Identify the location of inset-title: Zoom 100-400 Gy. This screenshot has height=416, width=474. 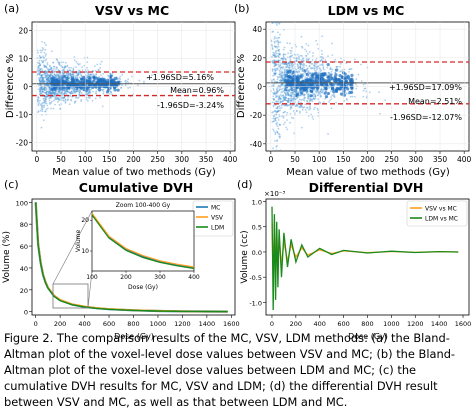
(143, 205).